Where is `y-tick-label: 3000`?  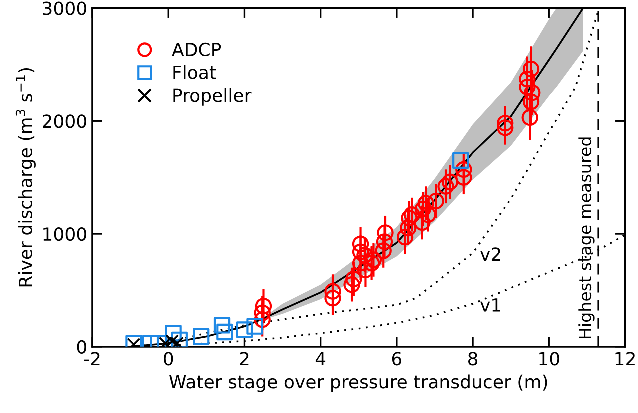
y-tick-label: 3000 is located at coordinates (64, 9).